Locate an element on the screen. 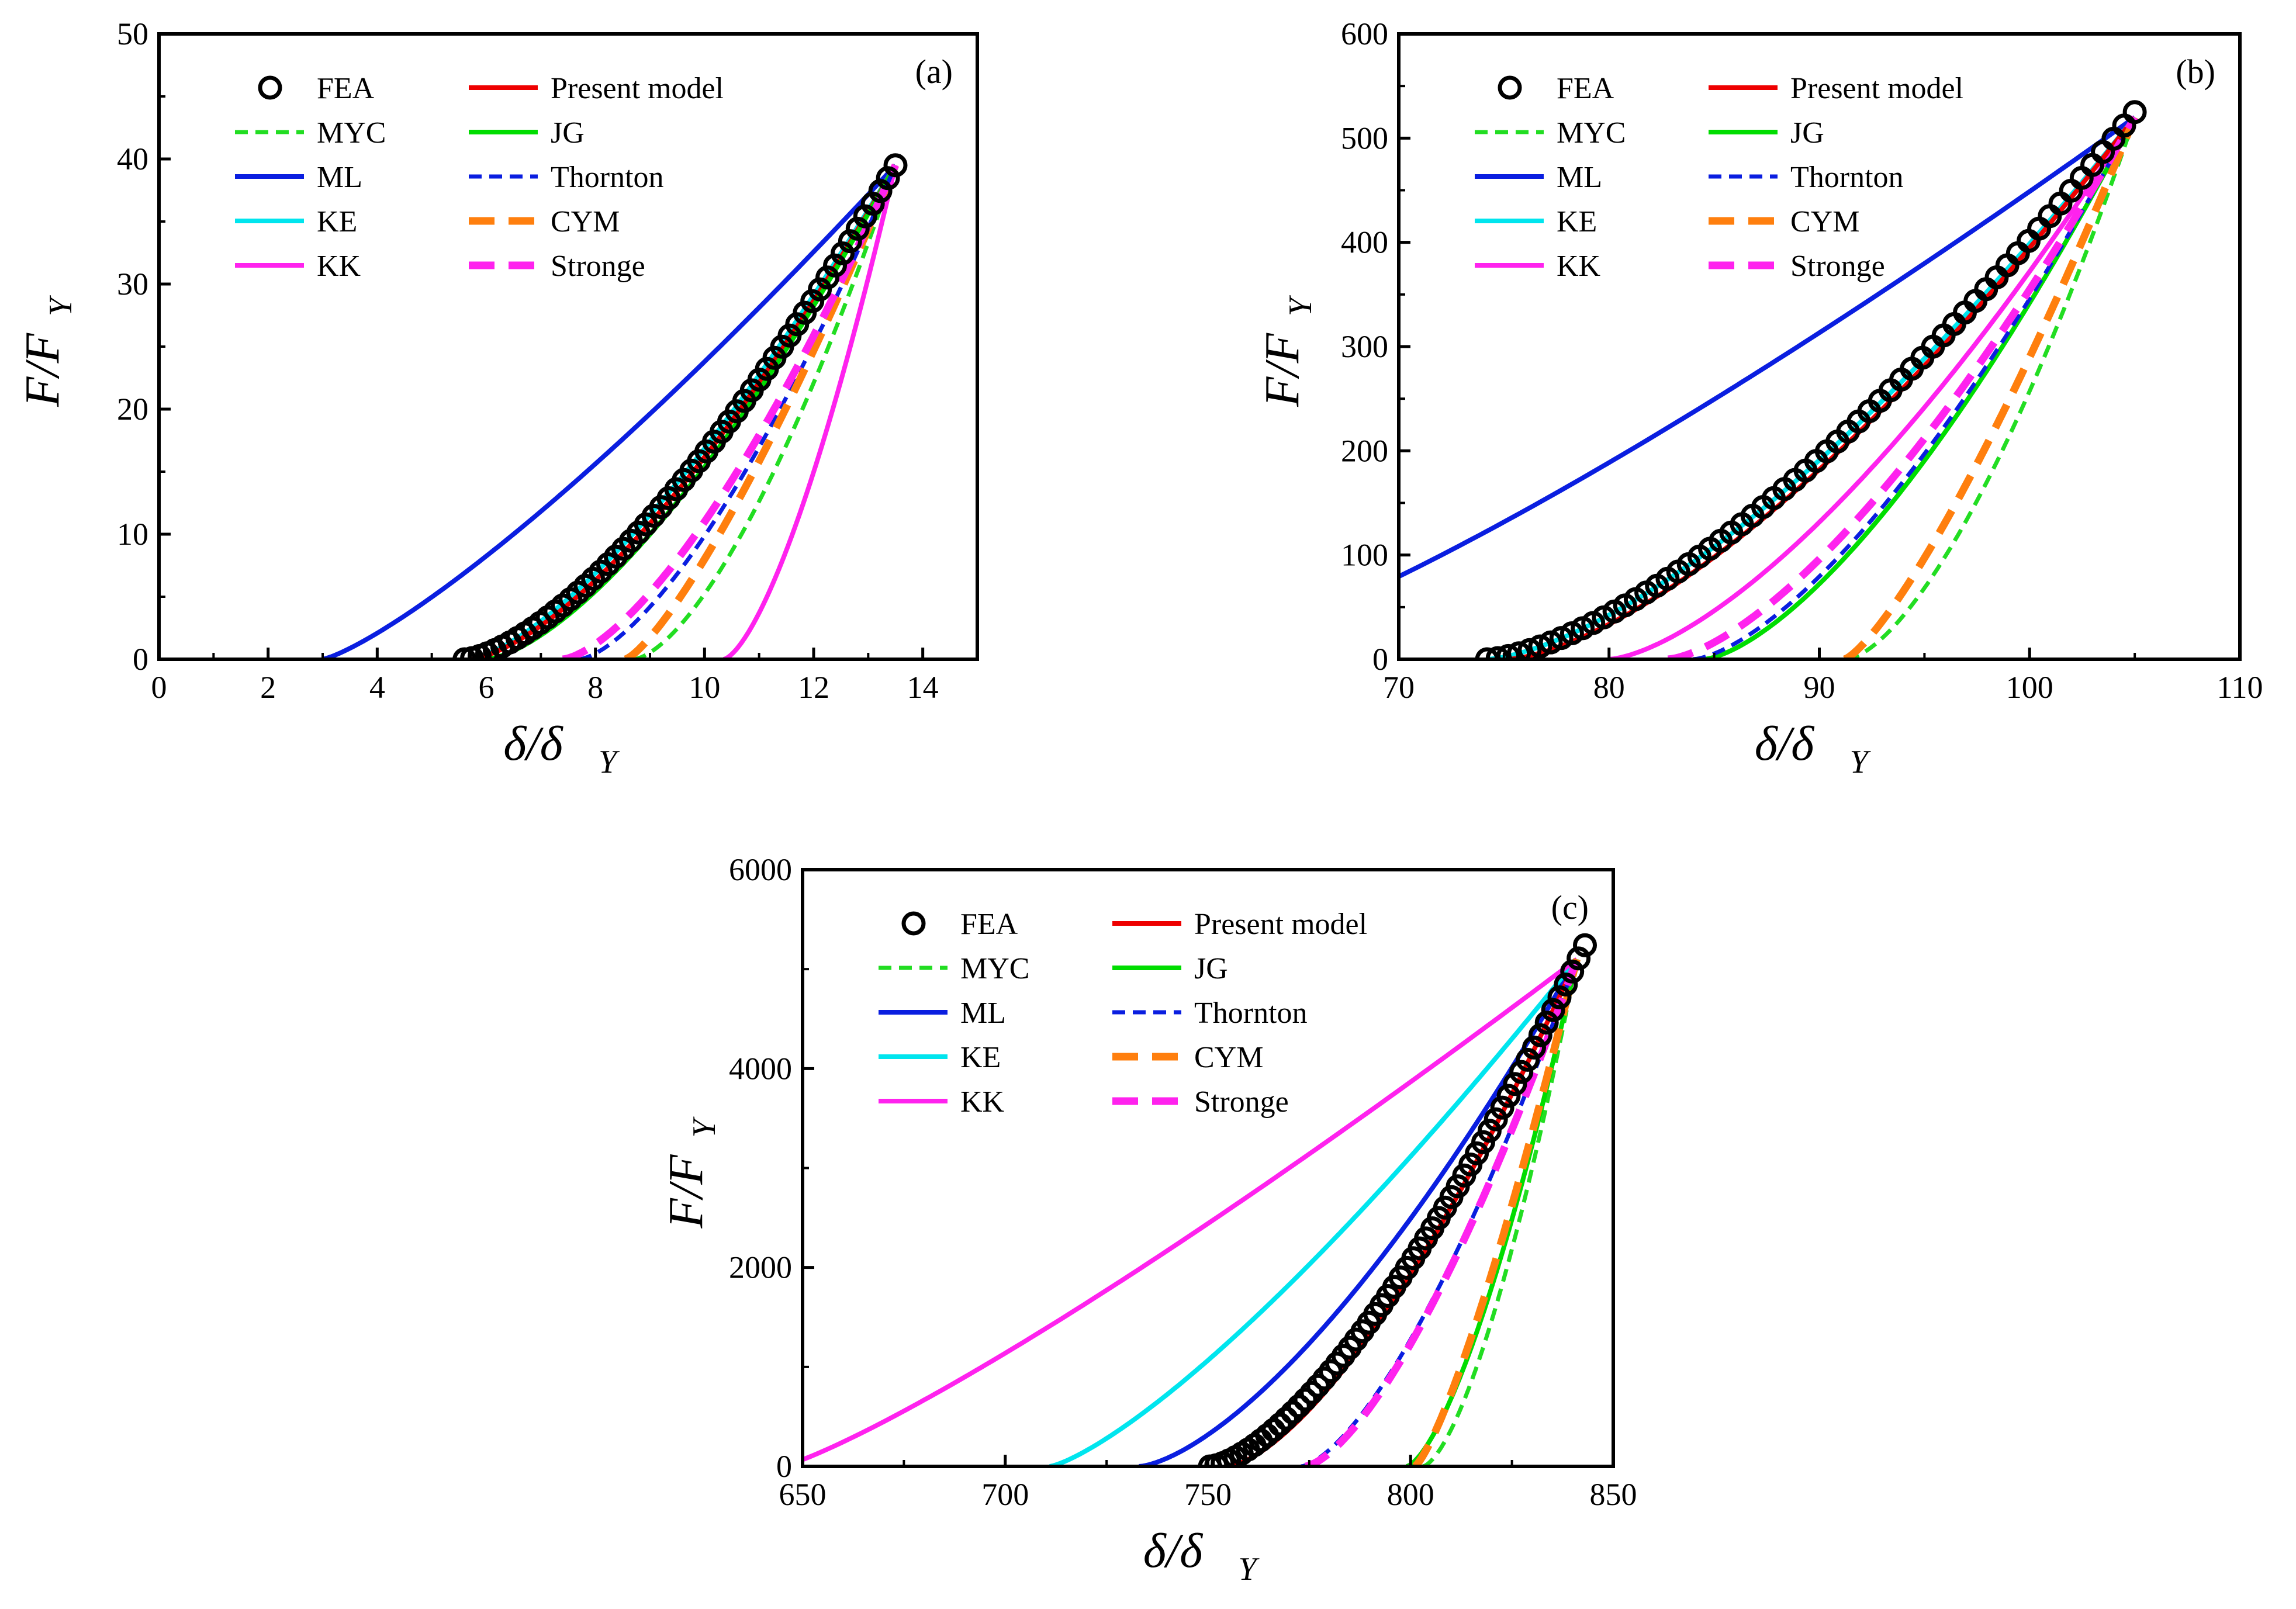 This screenshot has height=1609, width=2296. x-tick-label: 80 is located at coordinates (1609, 687).